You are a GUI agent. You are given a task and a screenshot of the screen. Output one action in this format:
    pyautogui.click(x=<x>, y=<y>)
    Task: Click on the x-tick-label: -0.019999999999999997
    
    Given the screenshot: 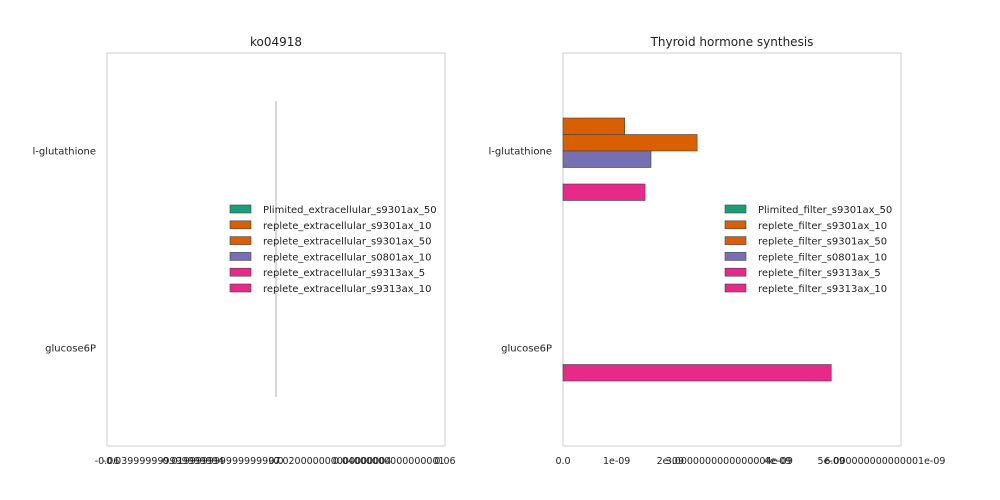 What is the action you would take?
    pyautogui.click(x=219, y=461)
    